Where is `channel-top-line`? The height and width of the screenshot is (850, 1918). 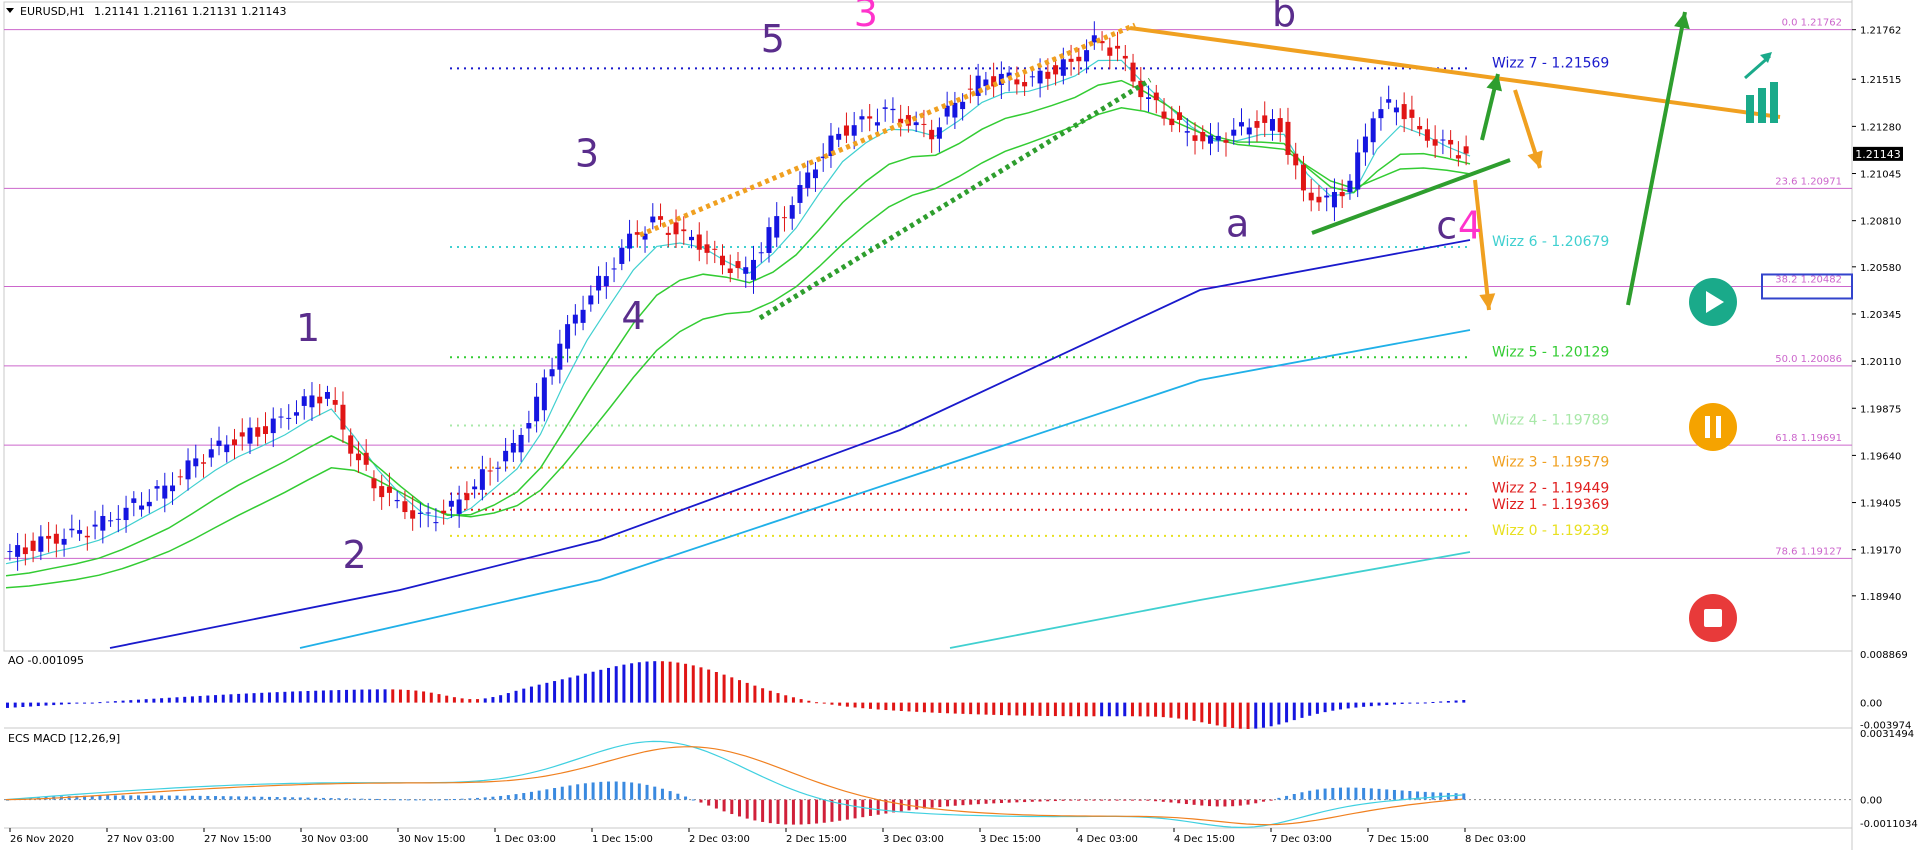
channel-top-line is located at coordinates (887, 130).